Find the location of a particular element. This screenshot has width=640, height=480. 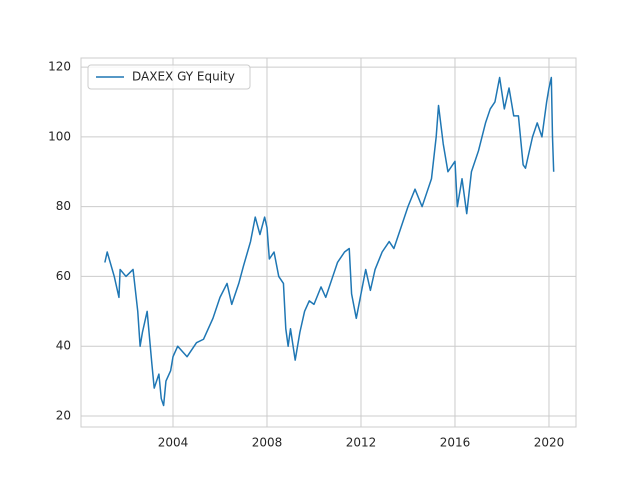

y-tick-label: 60 is located at coordinates (63, 276).